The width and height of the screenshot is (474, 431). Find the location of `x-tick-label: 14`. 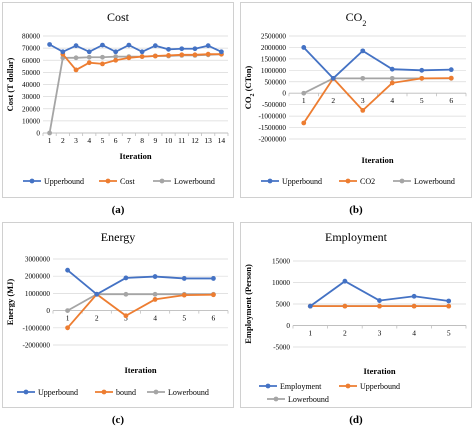

x-tick-label: 14 is located at coordinates (222, 140).